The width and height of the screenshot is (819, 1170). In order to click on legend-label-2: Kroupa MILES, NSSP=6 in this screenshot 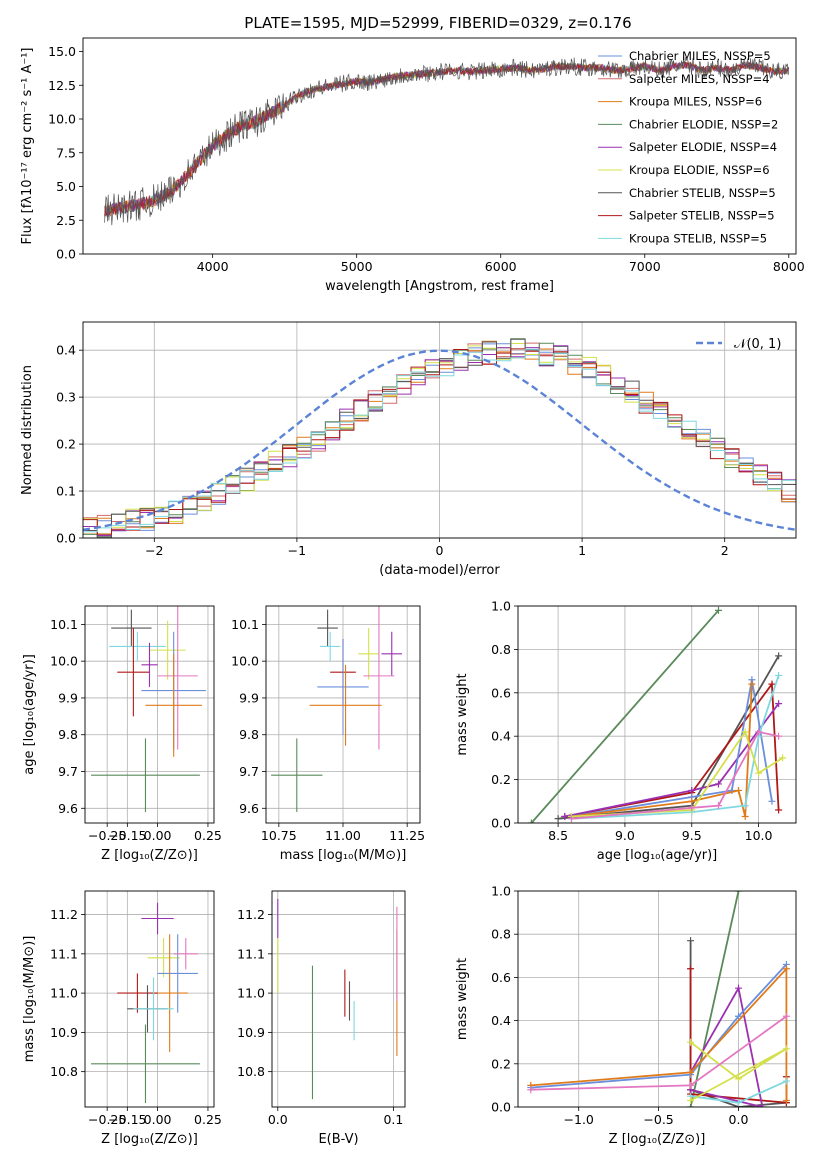, I will do `click(695, 102)`.